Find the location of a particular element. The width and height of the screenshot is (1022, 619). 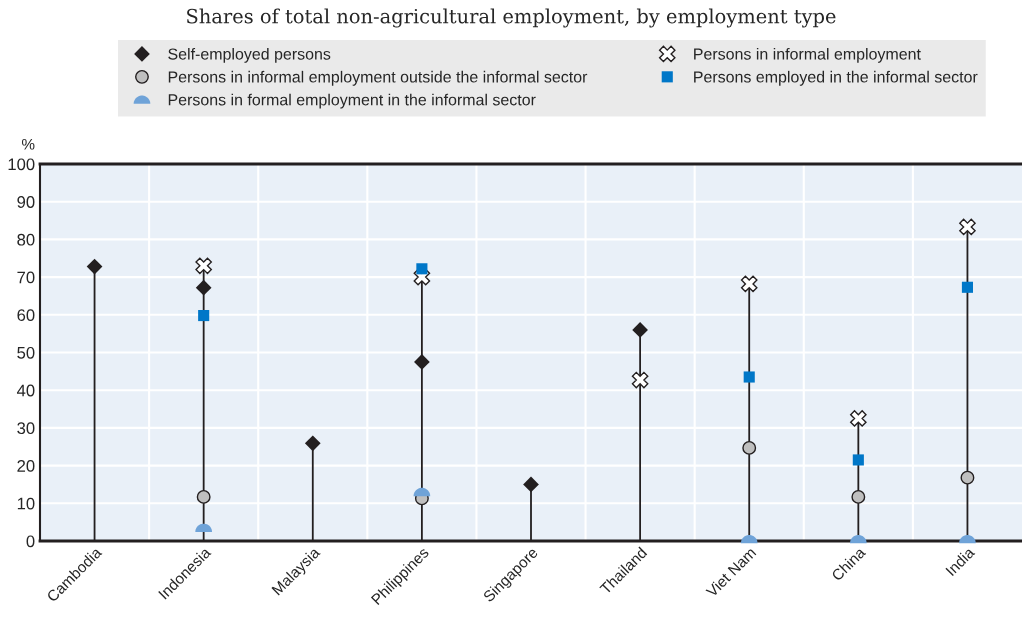

legend-label: Persons in informal employment is located at coordinates (807, 55).